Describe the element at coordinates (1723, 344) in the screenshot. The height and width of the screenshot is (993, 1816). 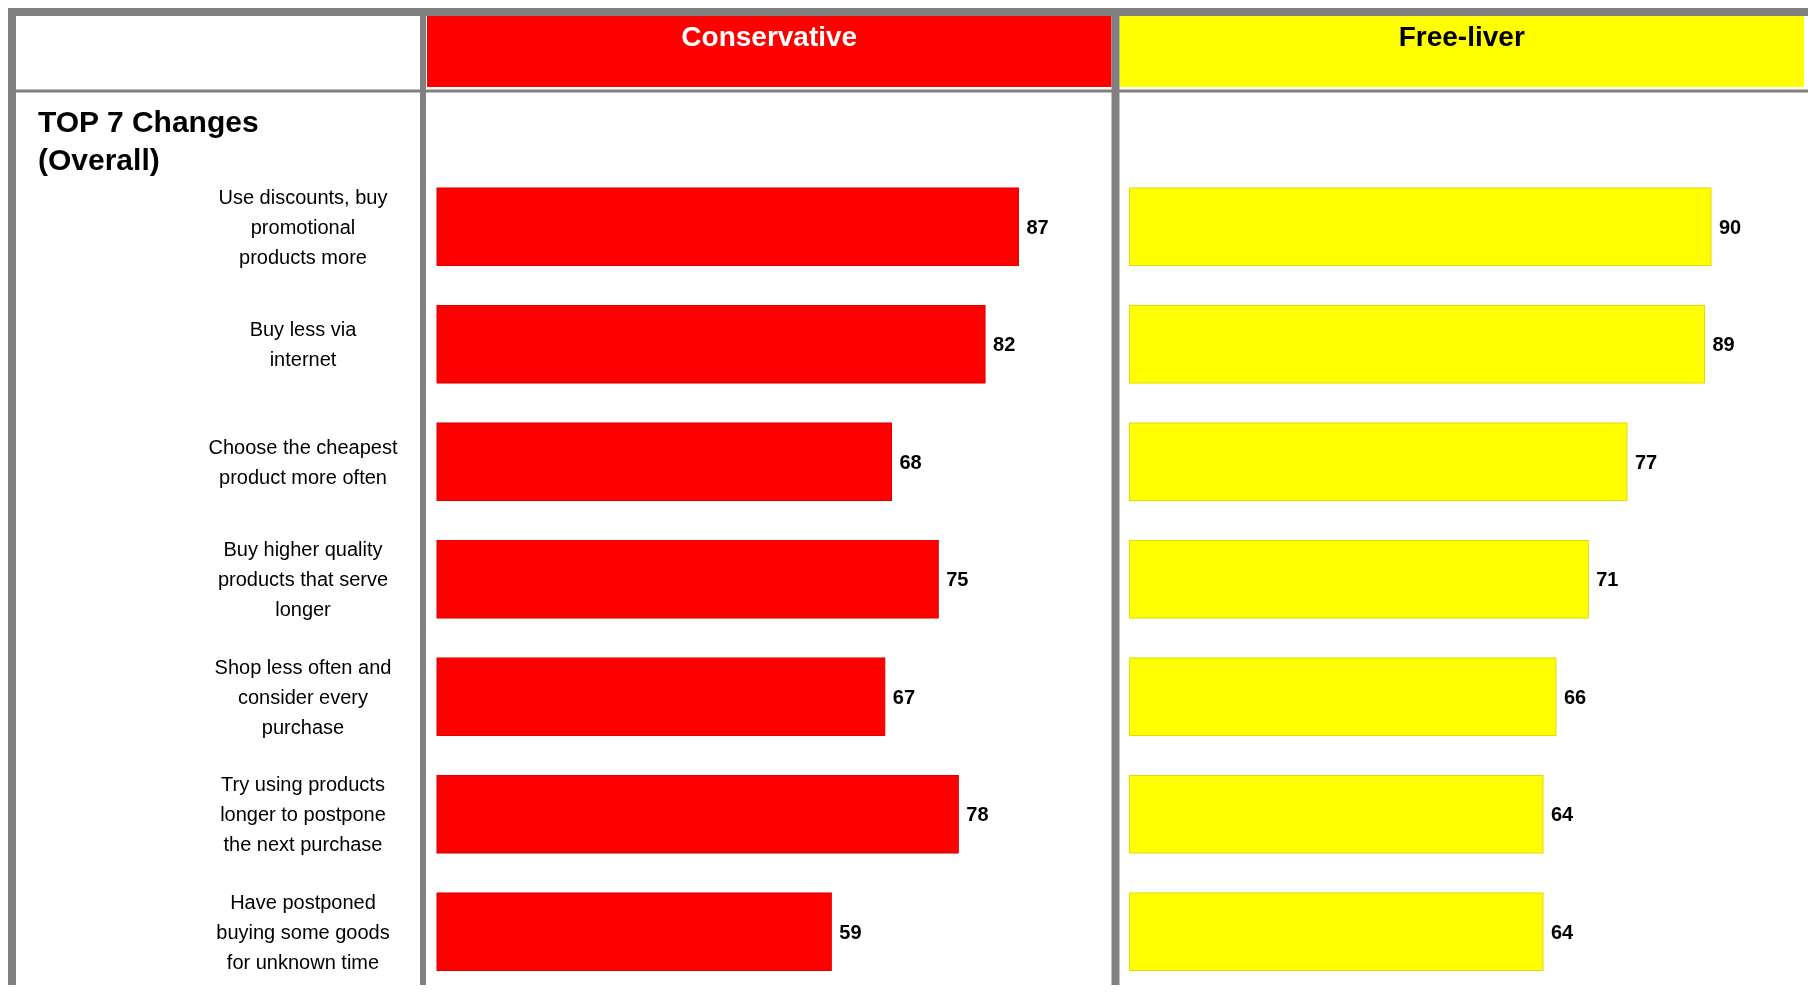
I see `data-label: 89` at that location.